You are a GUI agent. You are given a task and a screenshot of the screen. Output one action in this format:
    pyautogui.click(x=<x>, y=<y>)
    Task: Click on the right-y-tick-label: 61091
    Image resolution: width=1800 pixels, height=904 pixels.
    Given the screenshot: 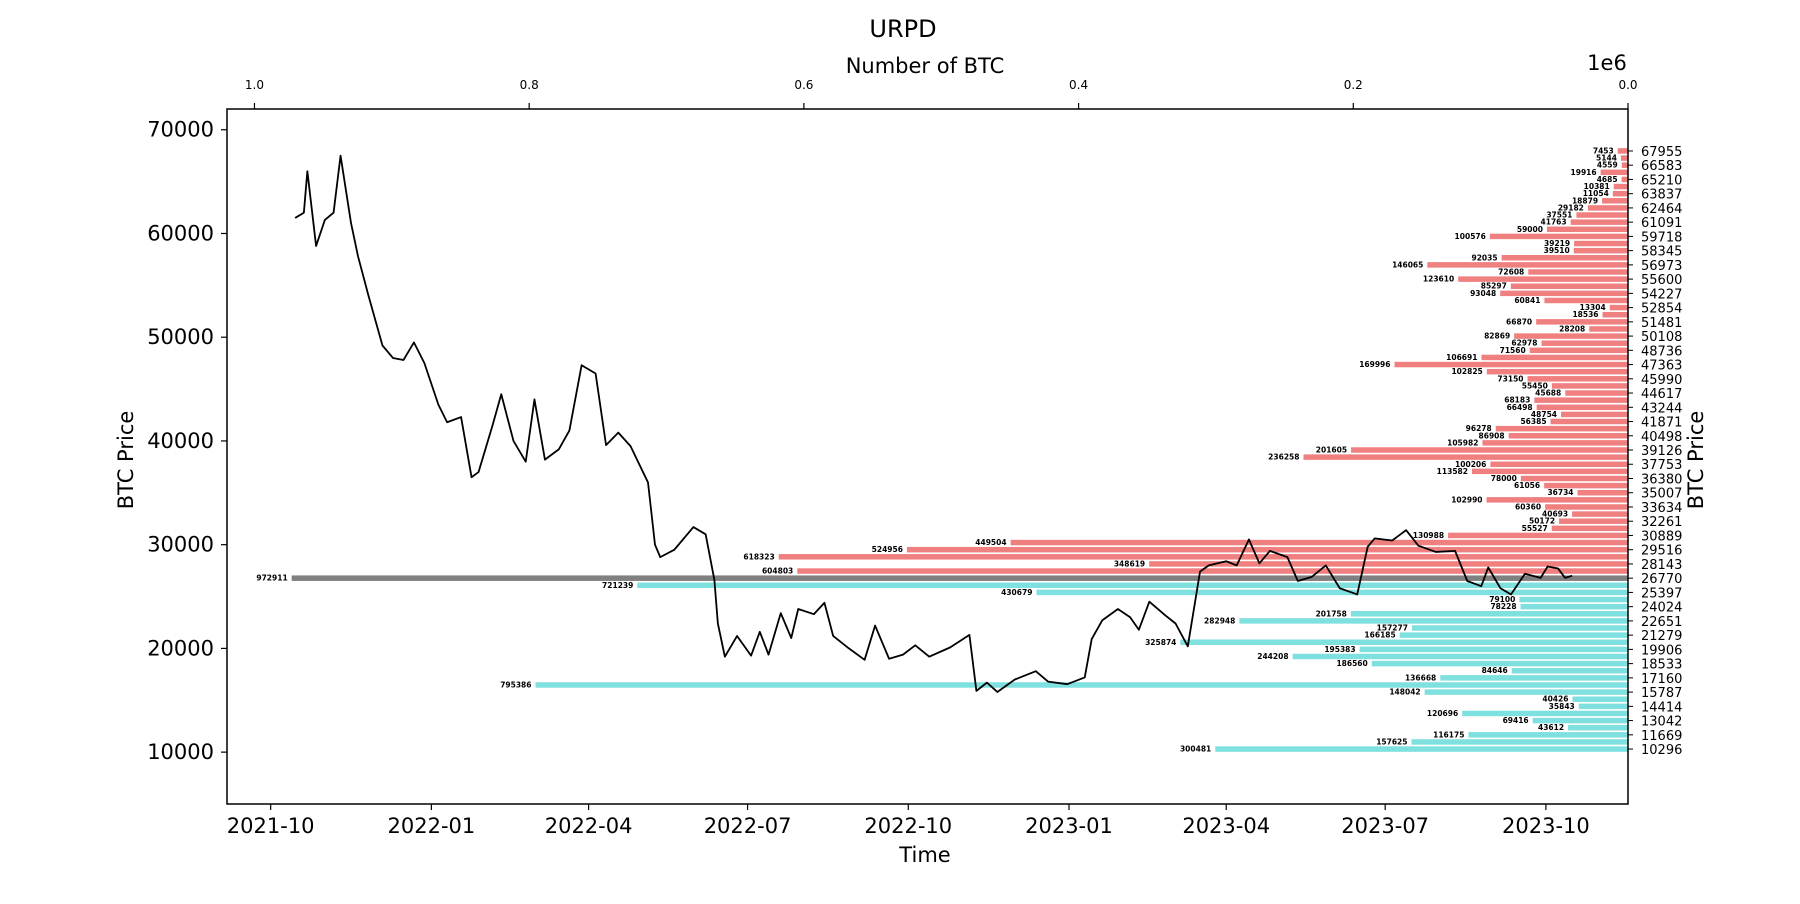 What is the action you would take?
    pyautogui.click(x=1661, y=223)
    